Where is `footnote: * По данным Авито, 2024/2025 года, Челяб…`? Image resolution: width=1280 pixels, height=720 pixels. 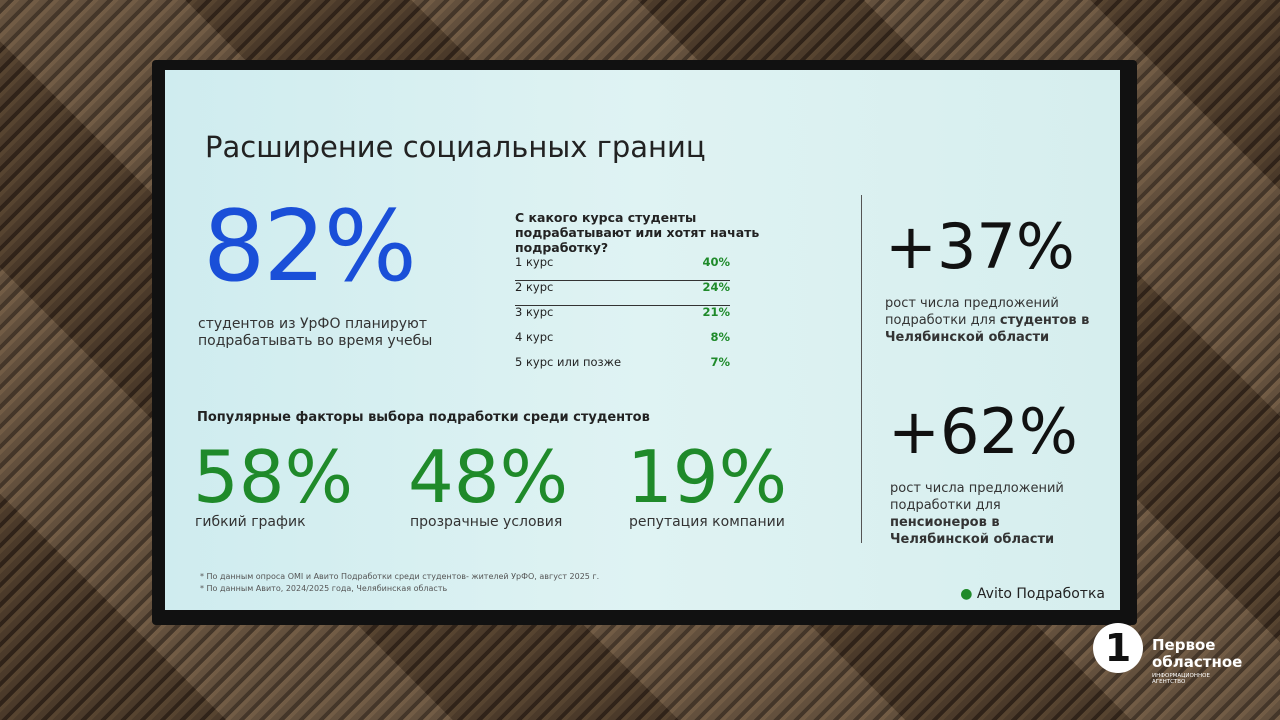 footnote: * По данным Авито, 2024/2025 года, Челяб… is located at coordinates (324, 588).